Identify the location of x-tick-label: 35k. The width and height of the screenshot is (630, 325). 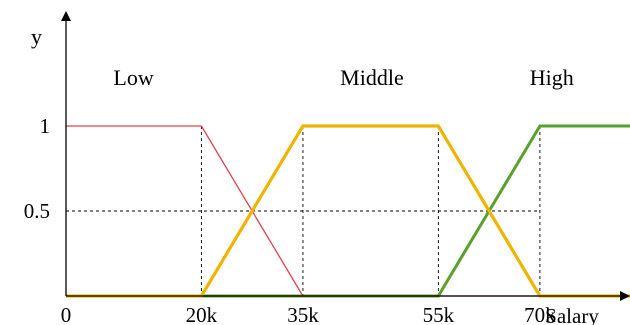
(303, 314).